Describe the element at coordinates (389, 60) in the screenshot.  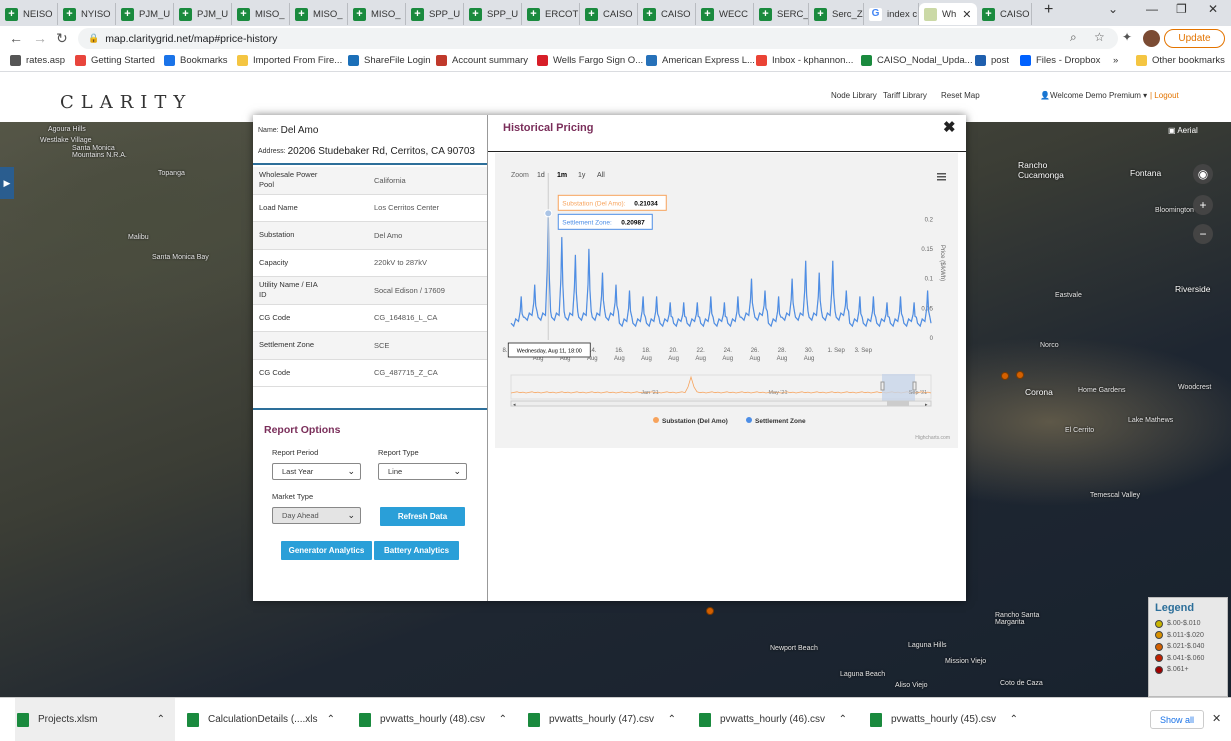
I see `bookmark-sharefile-login: ShareFile Login` at that location.